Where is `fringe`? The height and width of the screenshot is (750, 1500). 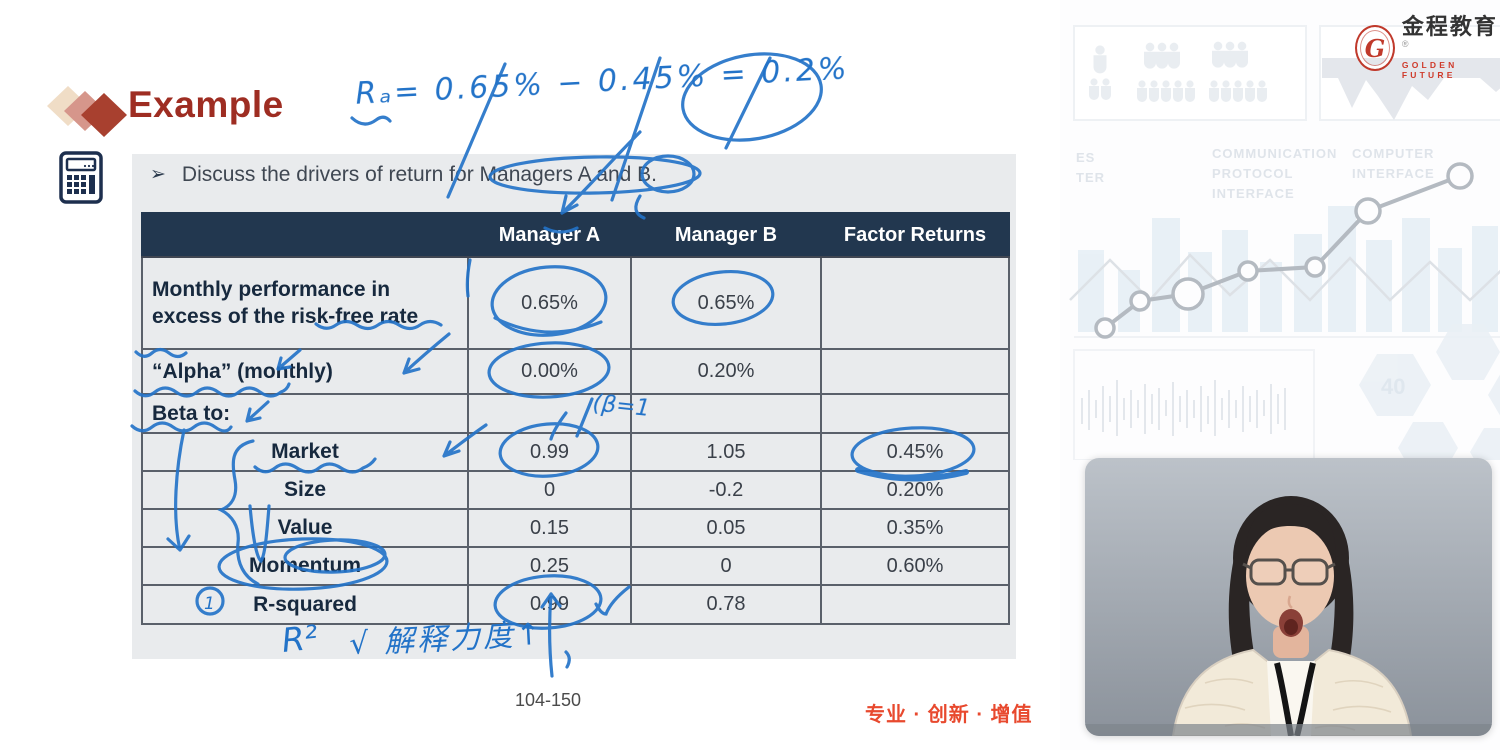 fringe is located at coordinates (1290, 535).